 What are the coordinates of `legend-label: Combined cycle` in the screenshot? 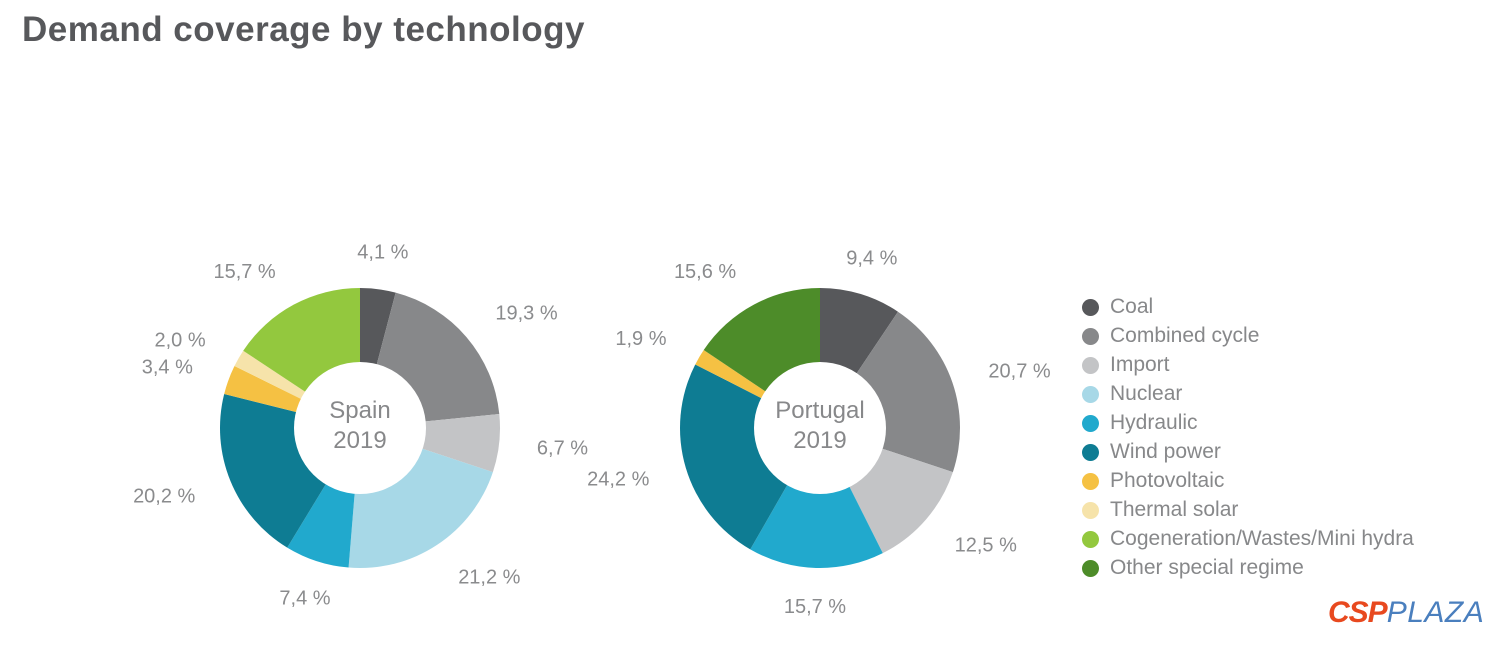 It's located at (1185, 335).